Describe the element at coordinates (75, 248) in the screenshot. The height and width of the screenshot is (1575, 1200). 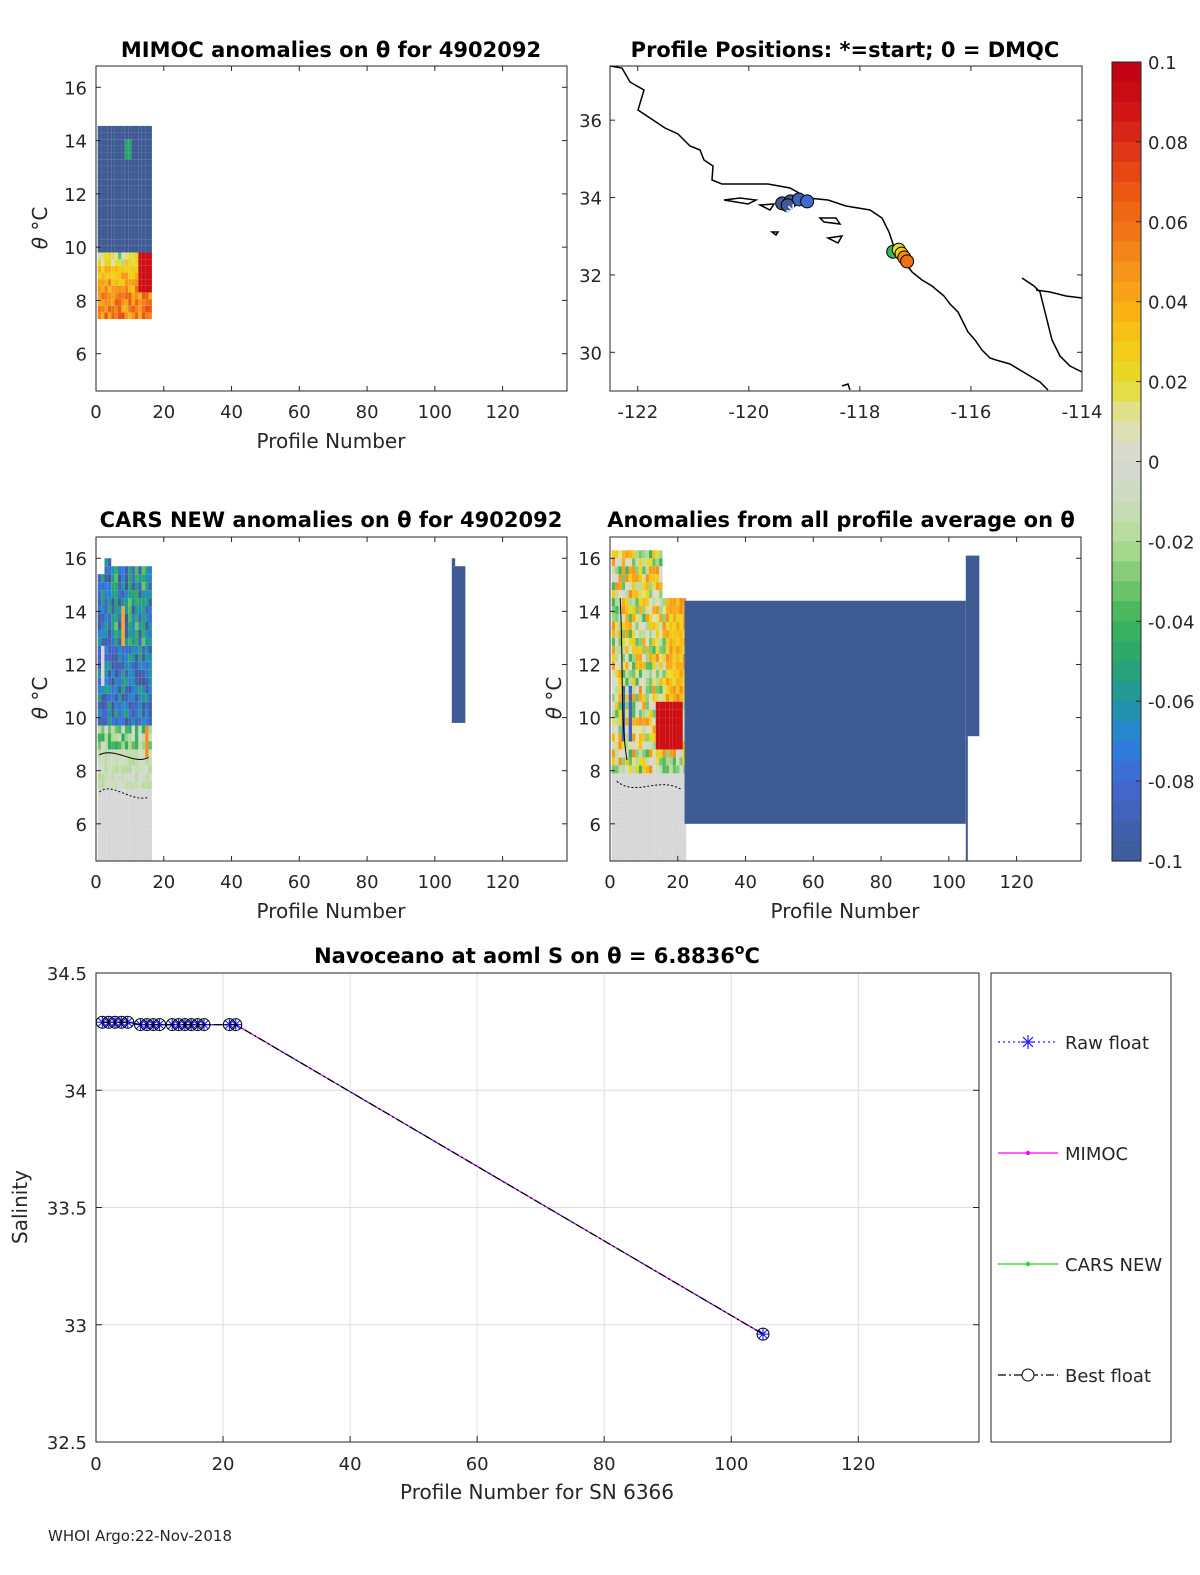
I see `y-tick-label: 10` at that location.